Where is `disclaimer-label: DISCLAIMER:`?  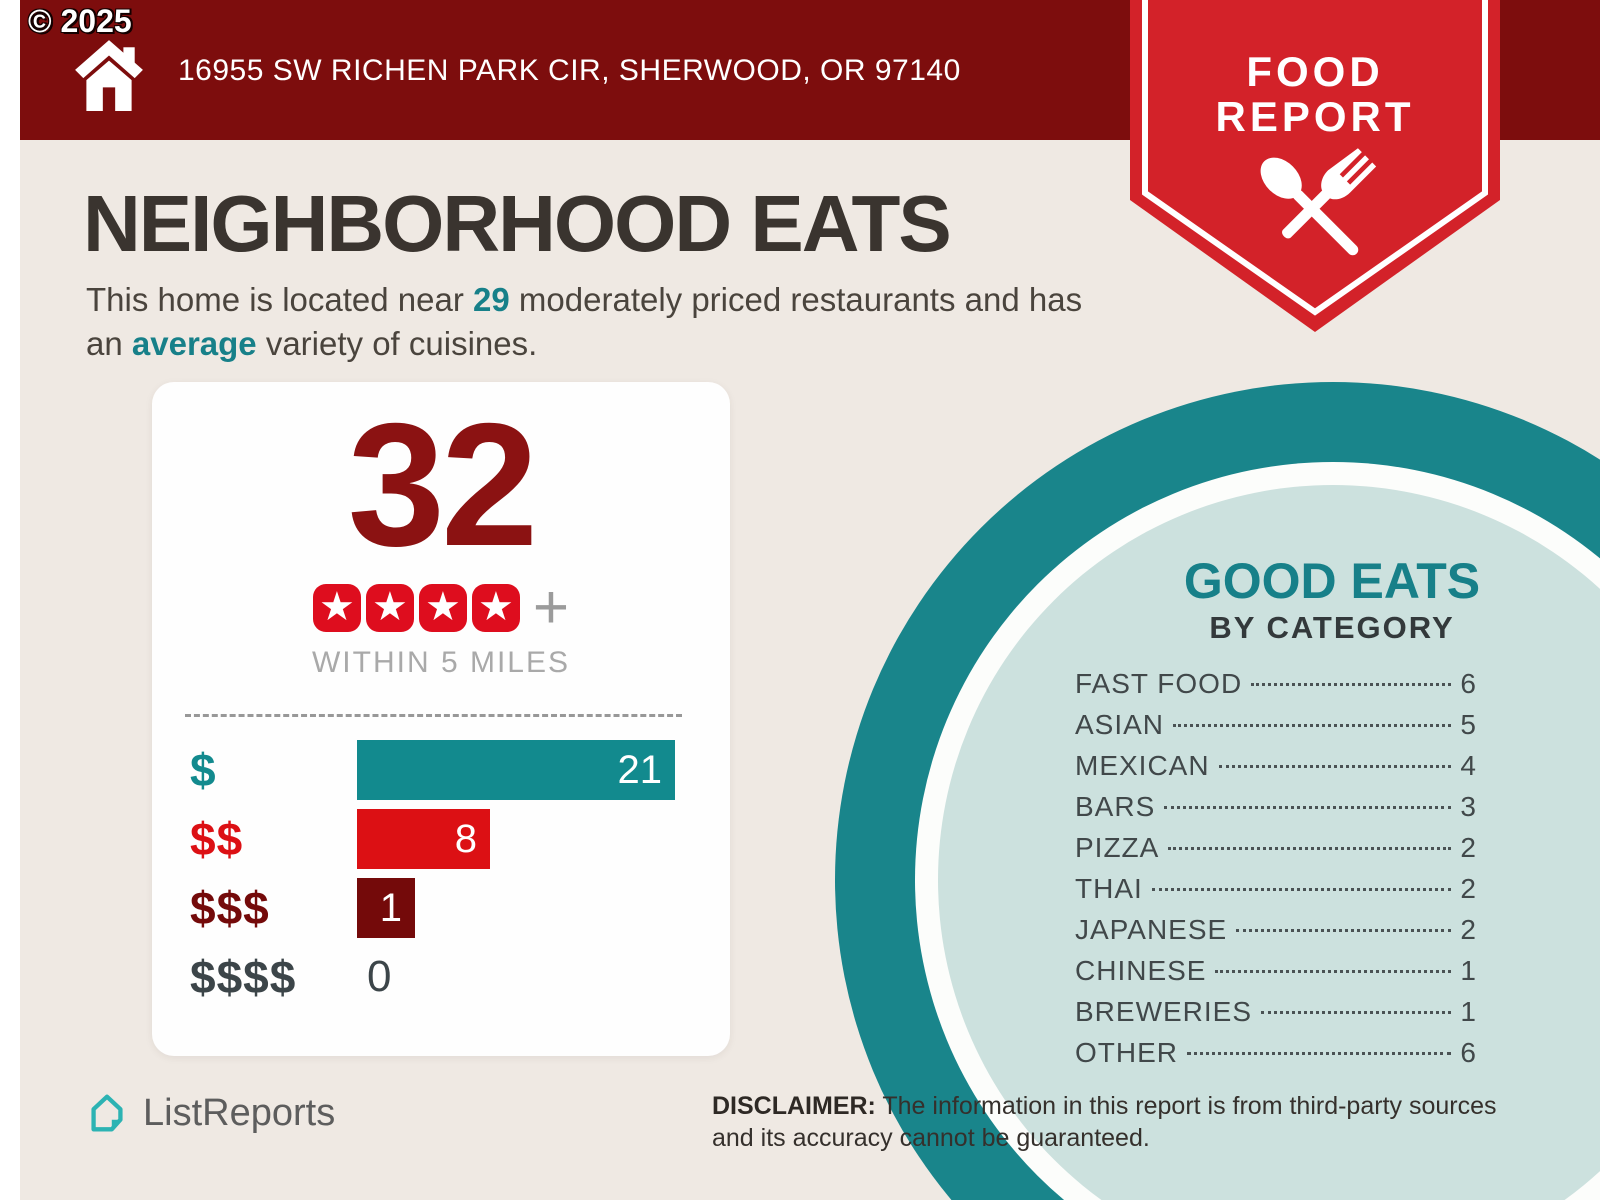 disclaimer-label: DISCLAIMER: is located at coordinates (794, 1106).